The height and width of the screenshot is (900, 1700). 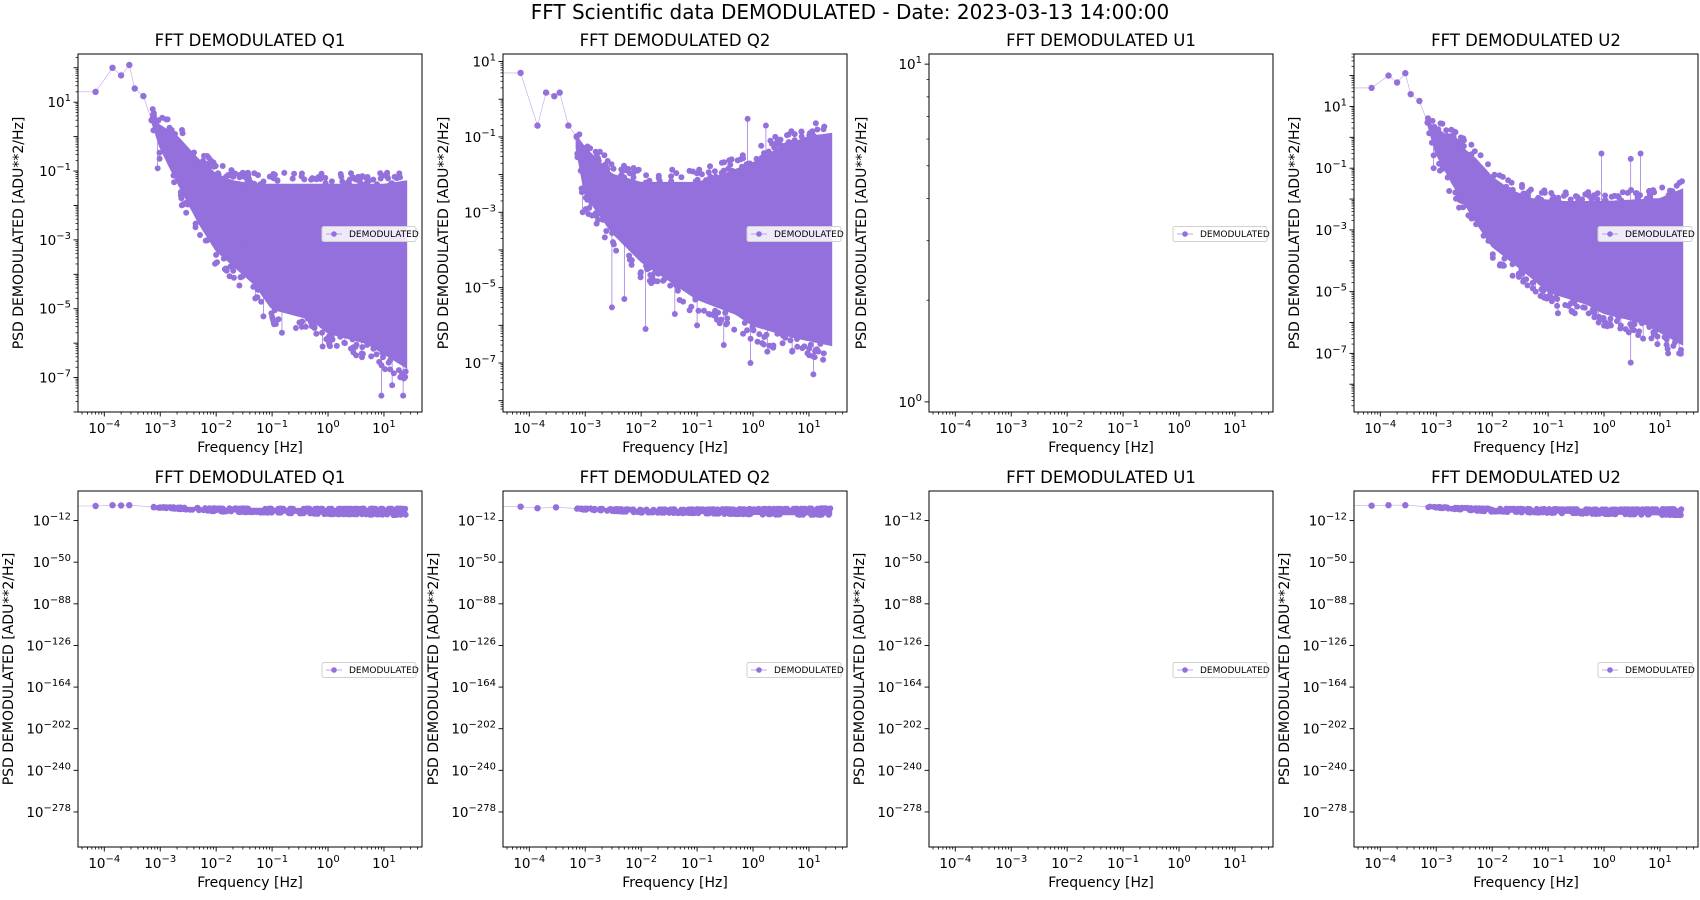 I want to click on y-tick-label: 10⁻¹, so click(x=55, y=171).